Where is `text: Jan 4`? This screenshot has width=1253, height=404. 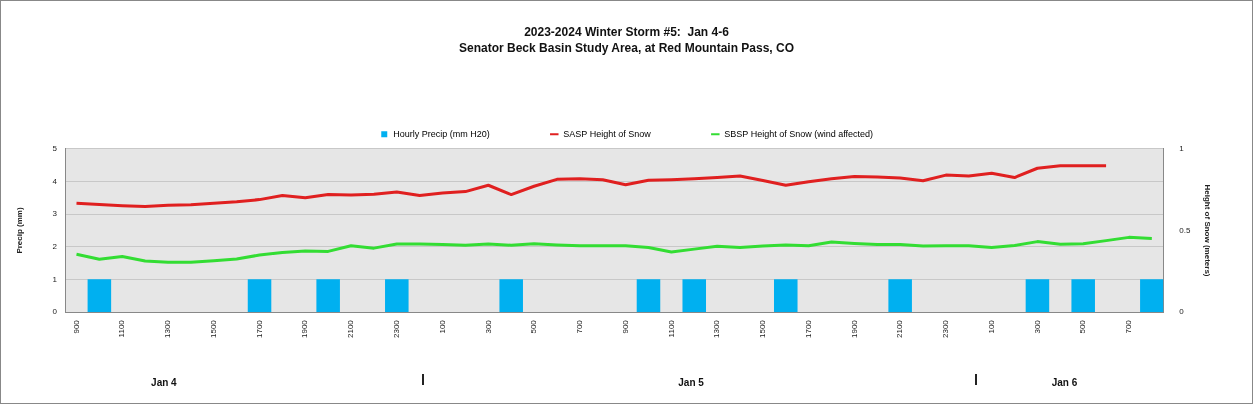 text: Jan 4 is located at coordinates (164, 382).